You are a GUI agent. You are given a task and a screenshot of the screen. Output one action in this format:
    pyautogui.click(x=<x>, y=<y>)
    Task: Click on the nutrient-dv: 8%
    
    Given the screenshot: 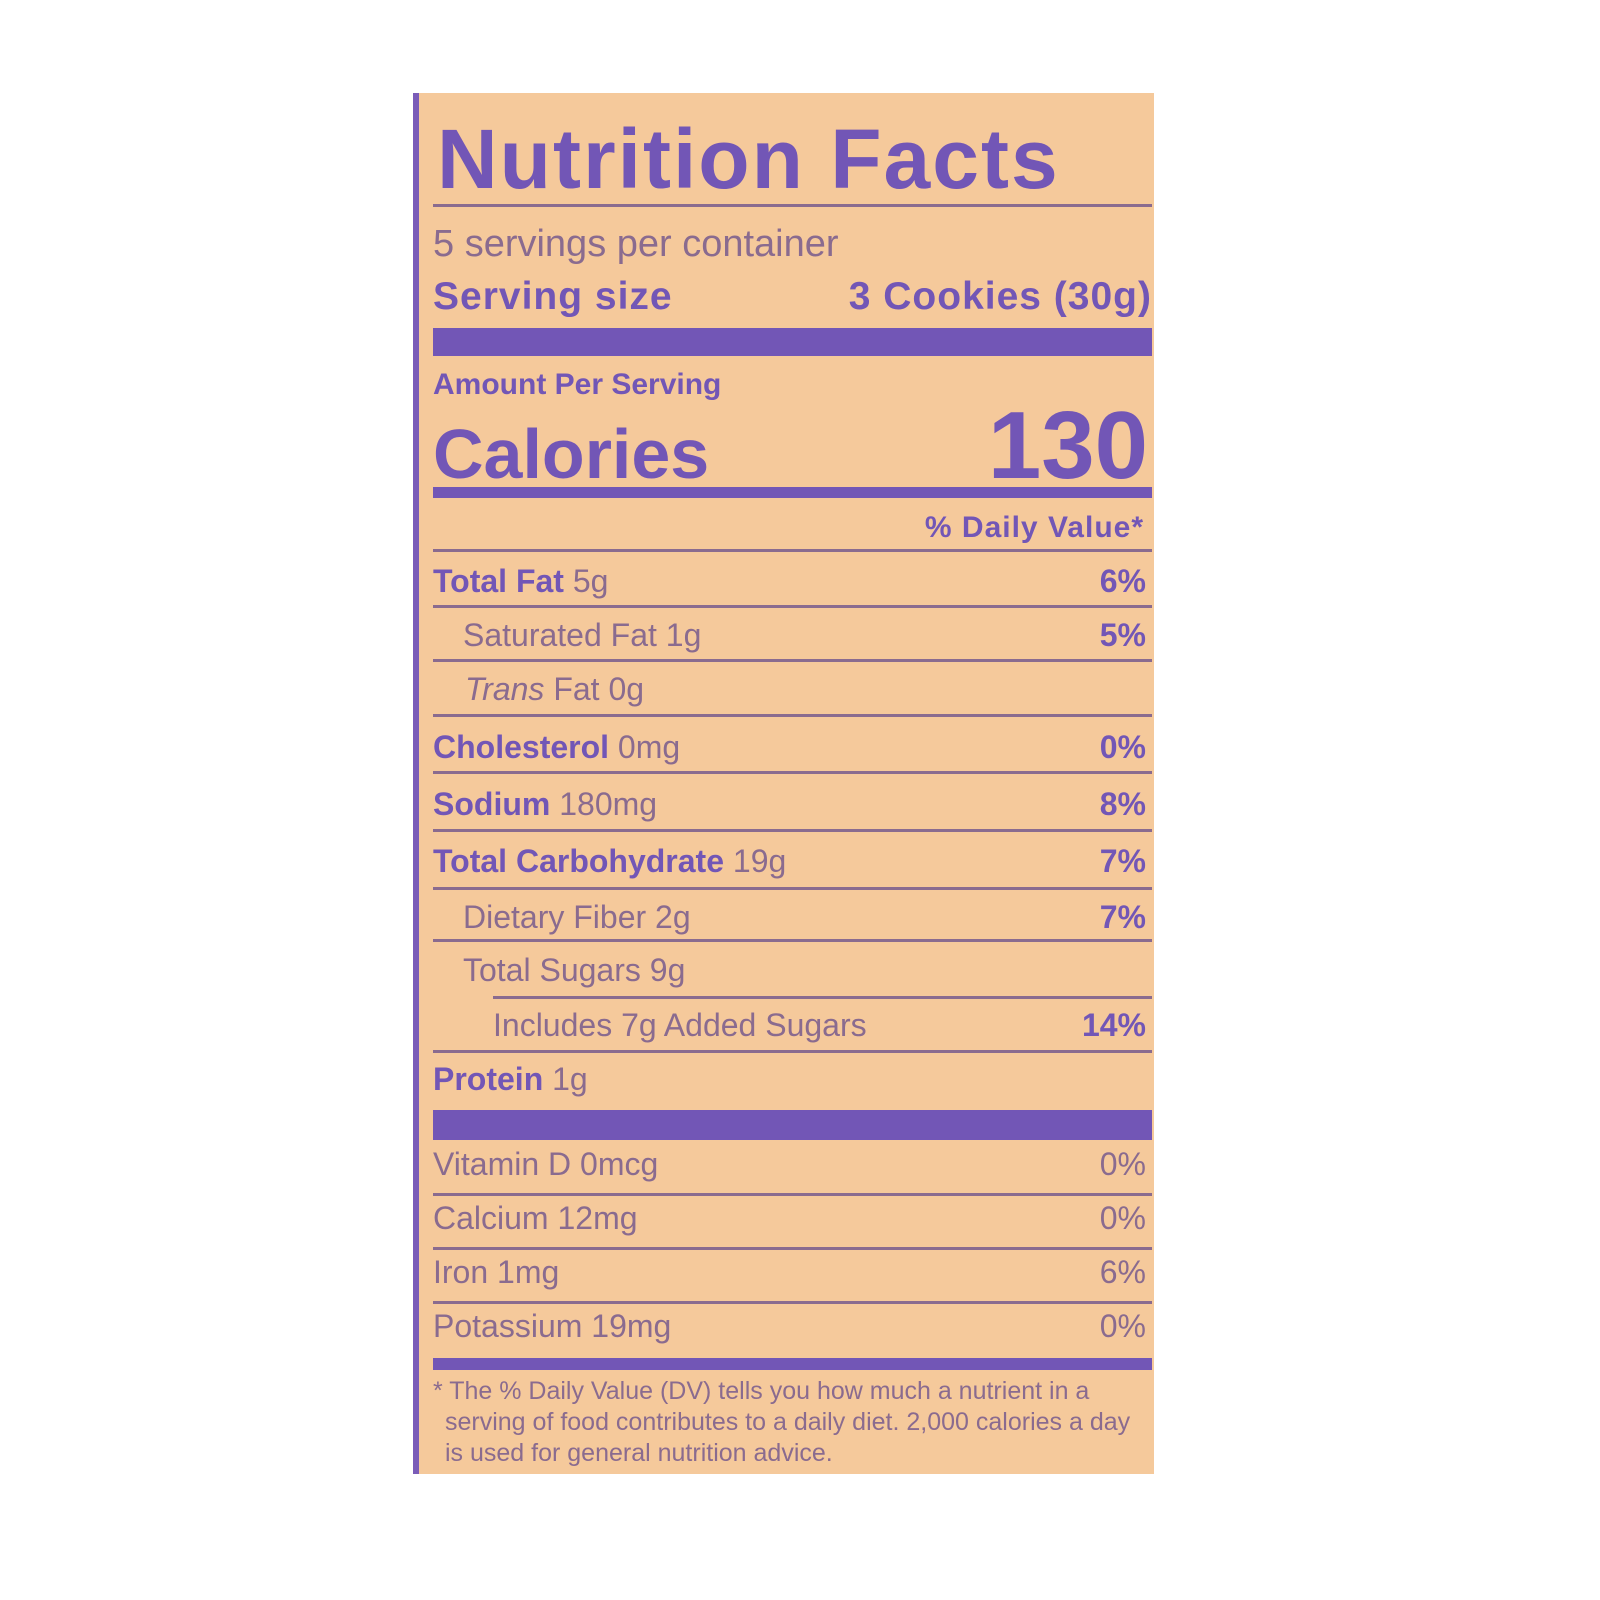 What is the action you would take?
    pyautogui.click(x=1122, y=804)
    